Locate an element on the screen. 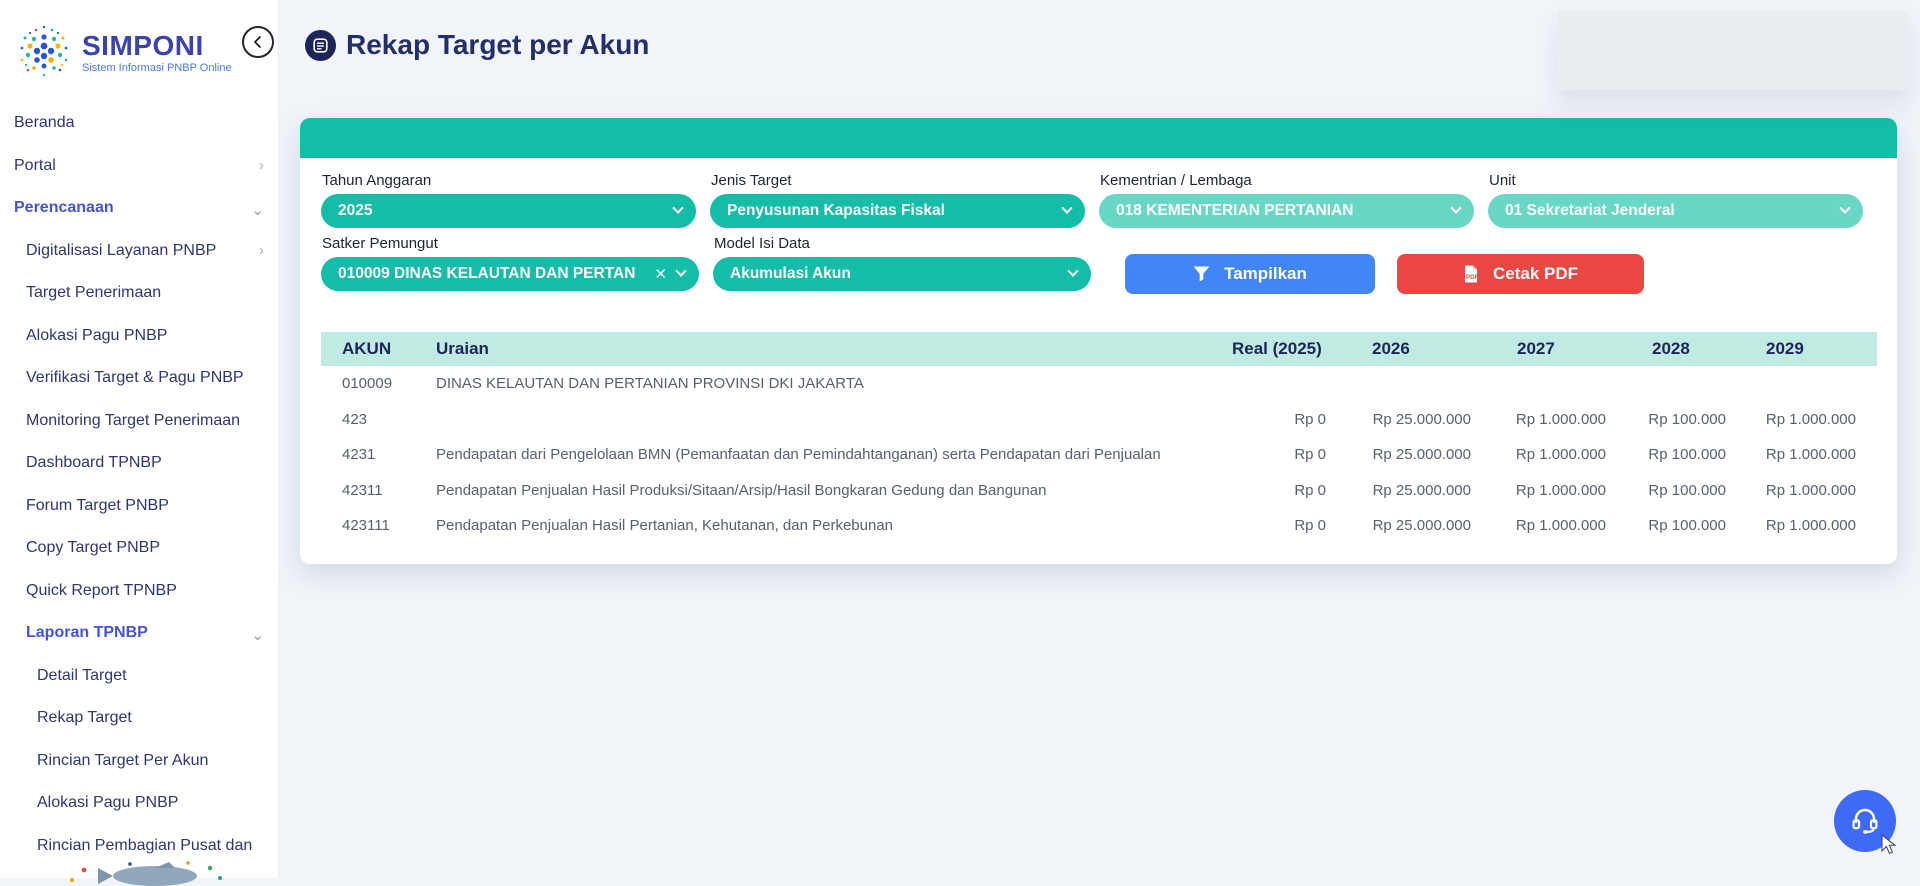 The image size is (1920, 886). sidebar-item-monitoring-target-penerimaan: Monitoring Target Penerimaan is located at coordinates (139, 421).